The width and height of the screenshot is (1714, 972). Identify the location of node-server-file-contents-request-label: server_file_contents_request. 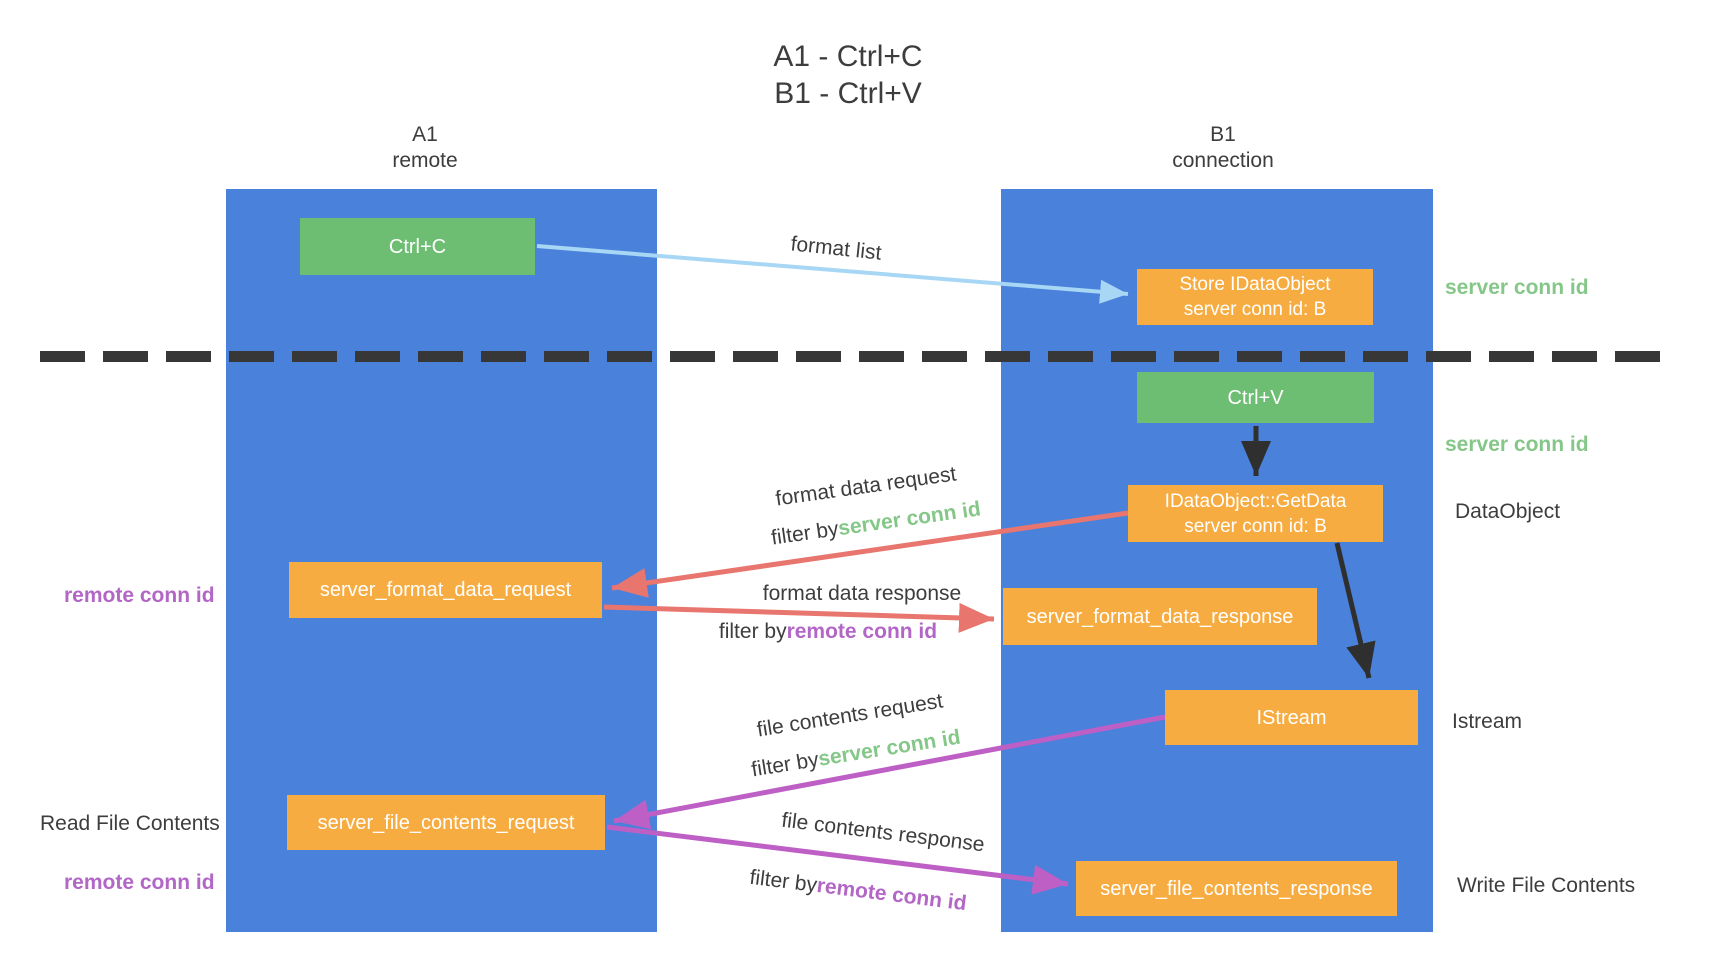
(446, 822).